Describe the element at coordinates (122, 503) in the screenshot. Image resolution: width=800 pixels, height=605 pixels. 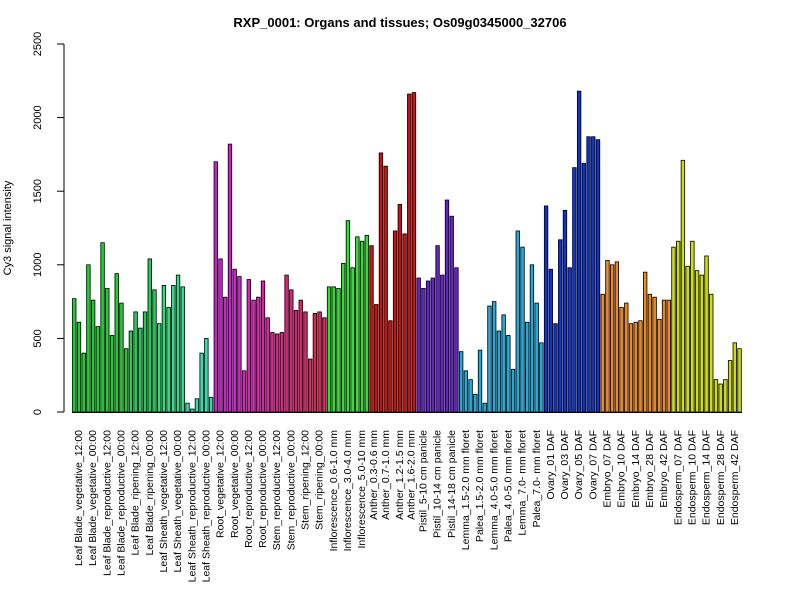
I see `x-tick-label: Leaf Blade_reproductive_00:00` at that location.